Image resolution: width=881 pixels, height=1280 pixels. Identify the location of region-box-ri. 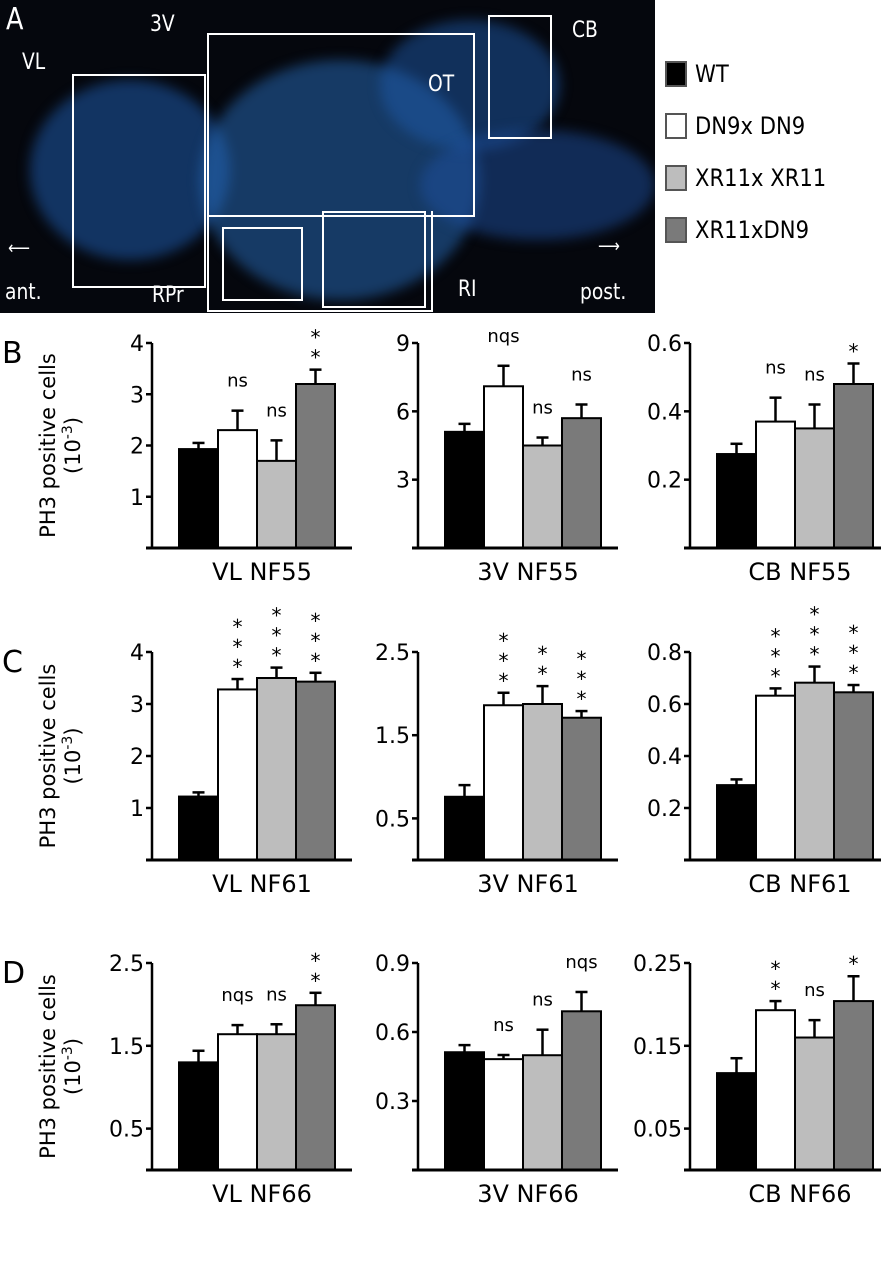
(374, 259).